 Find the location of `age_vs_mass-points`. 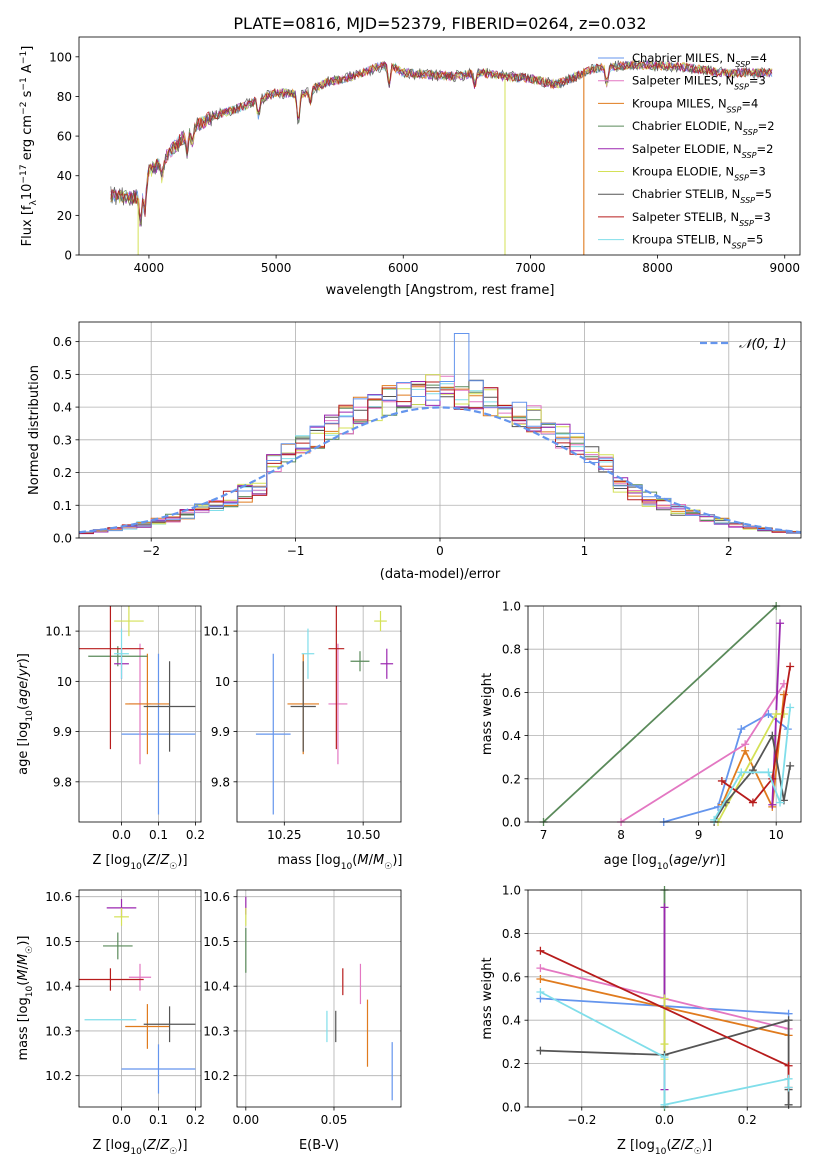

age_vs_mass-points is located at coordinates (324, 710).